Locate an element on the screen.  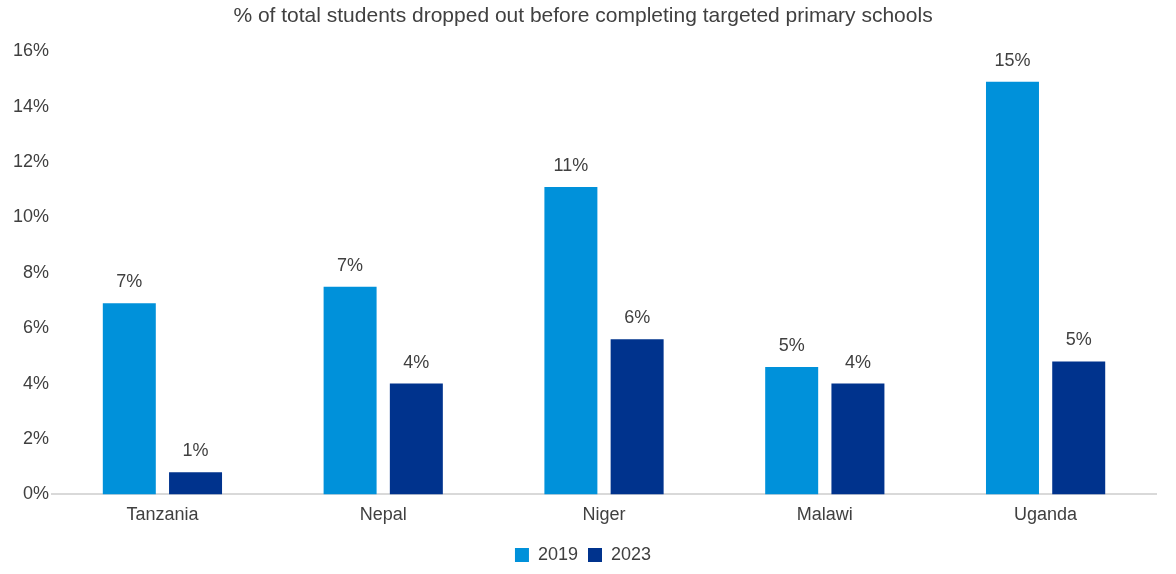
data-label: 11% is located at coordinates (571, 164).